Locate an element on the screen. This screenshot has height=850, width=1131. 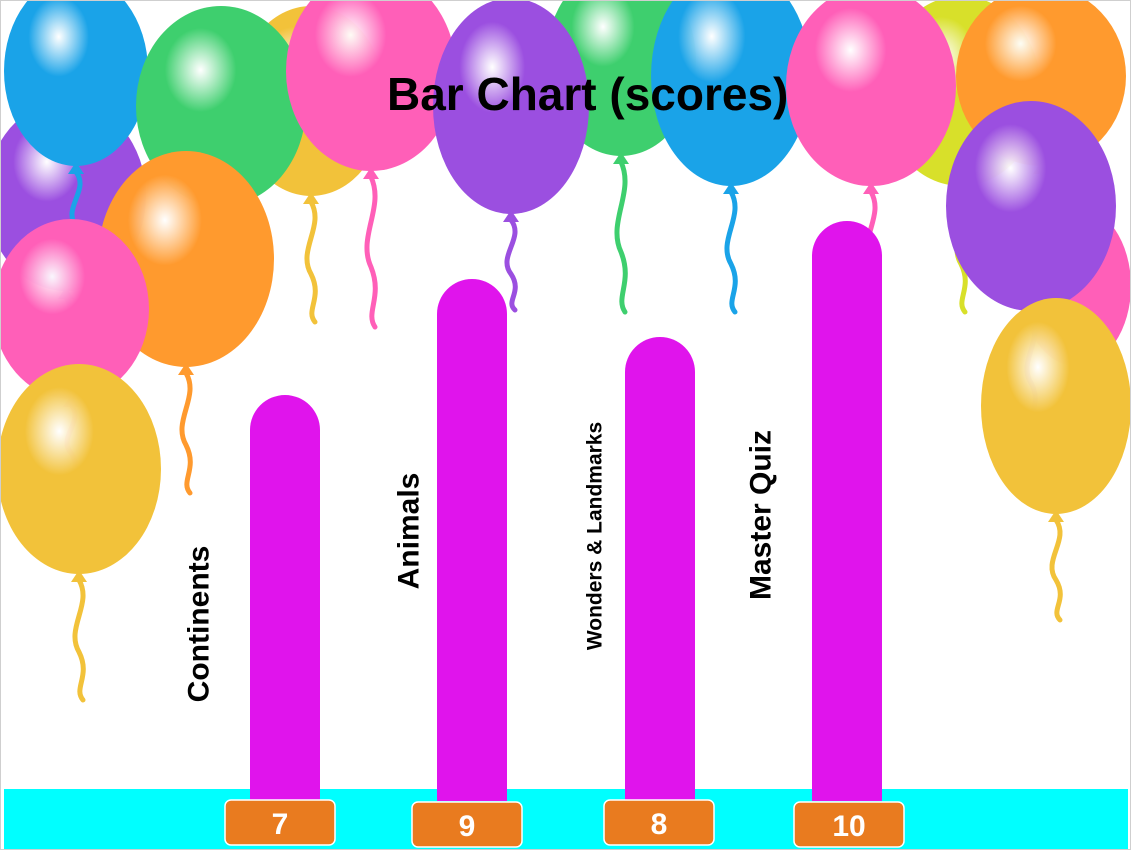
data-label: 10 is located at coordinates (848, 826).